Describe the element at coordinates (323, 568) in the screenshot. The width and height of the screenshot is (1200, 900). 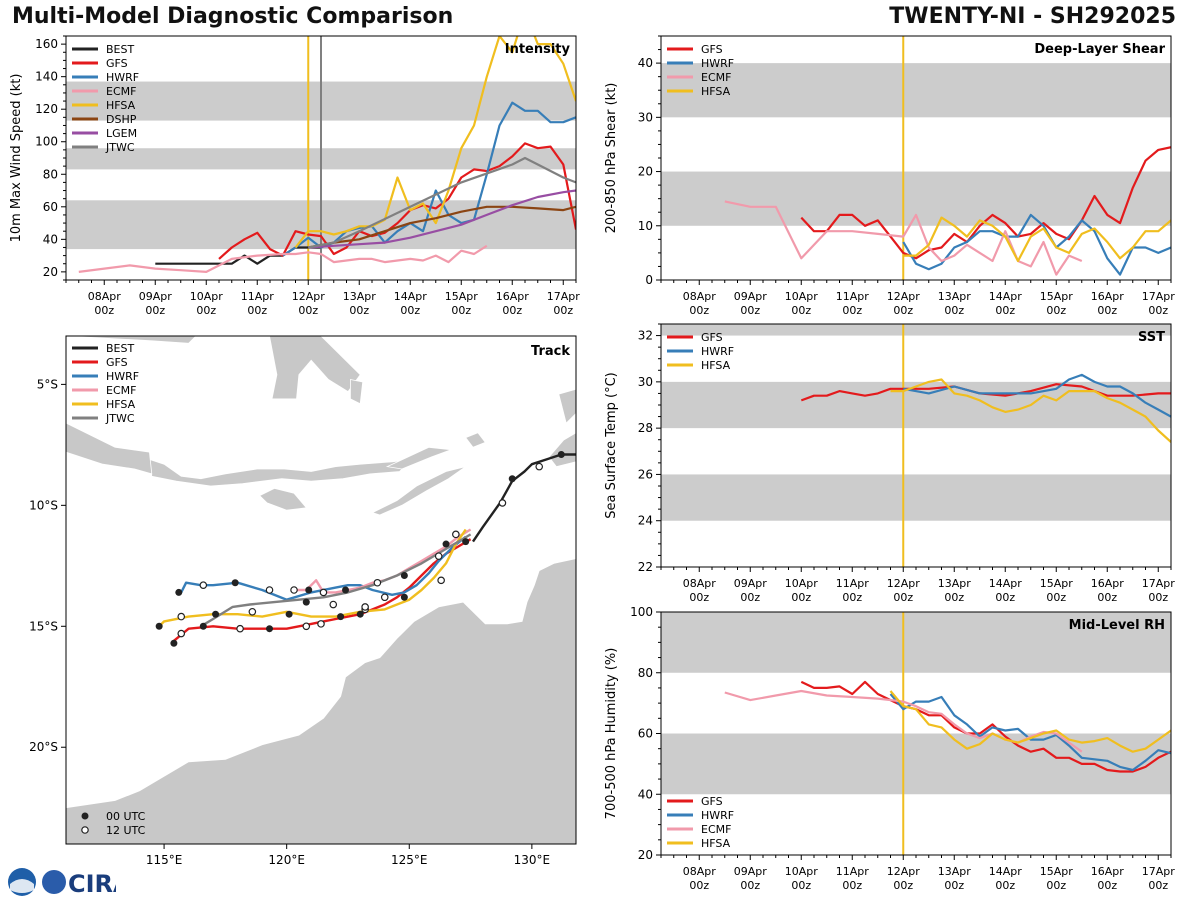
I see `track-line-hwrf` at that location.